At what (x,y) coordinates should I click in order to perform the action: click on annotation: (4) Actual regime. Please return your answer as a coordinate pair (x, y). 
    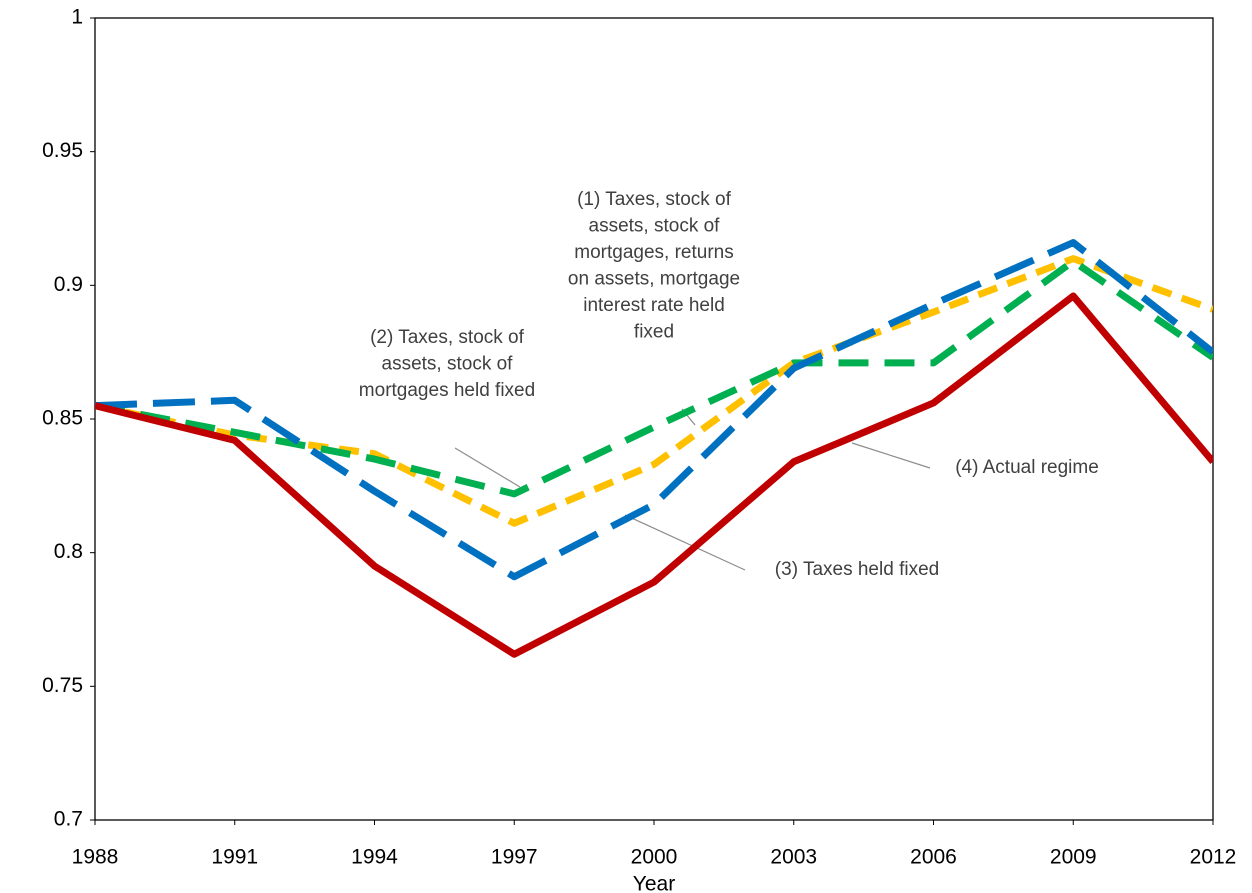
    Looking at the image, I should click on (1027, 467).